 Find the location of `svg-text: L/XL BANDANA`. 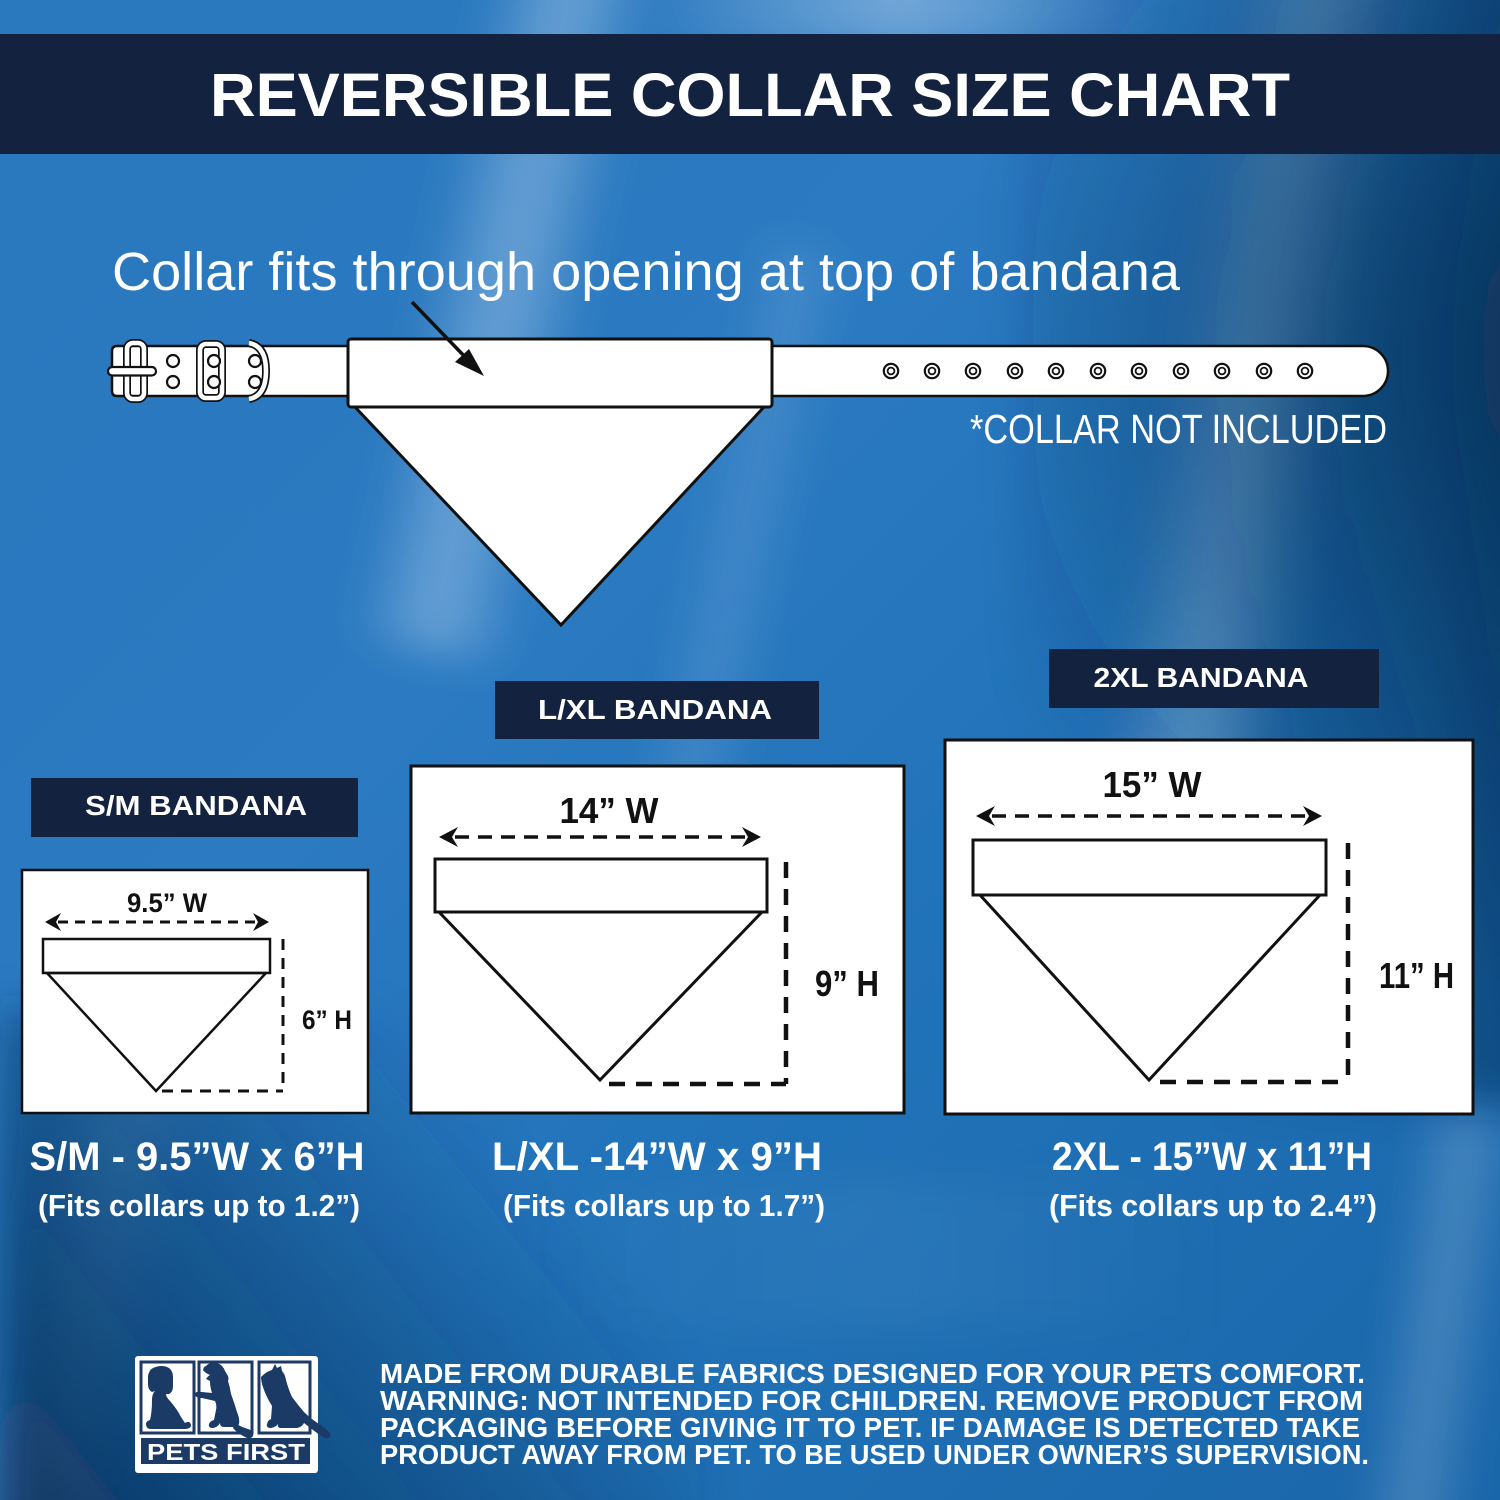

svg-text: L/XL BANDANA is located at coordinates (655, 709).